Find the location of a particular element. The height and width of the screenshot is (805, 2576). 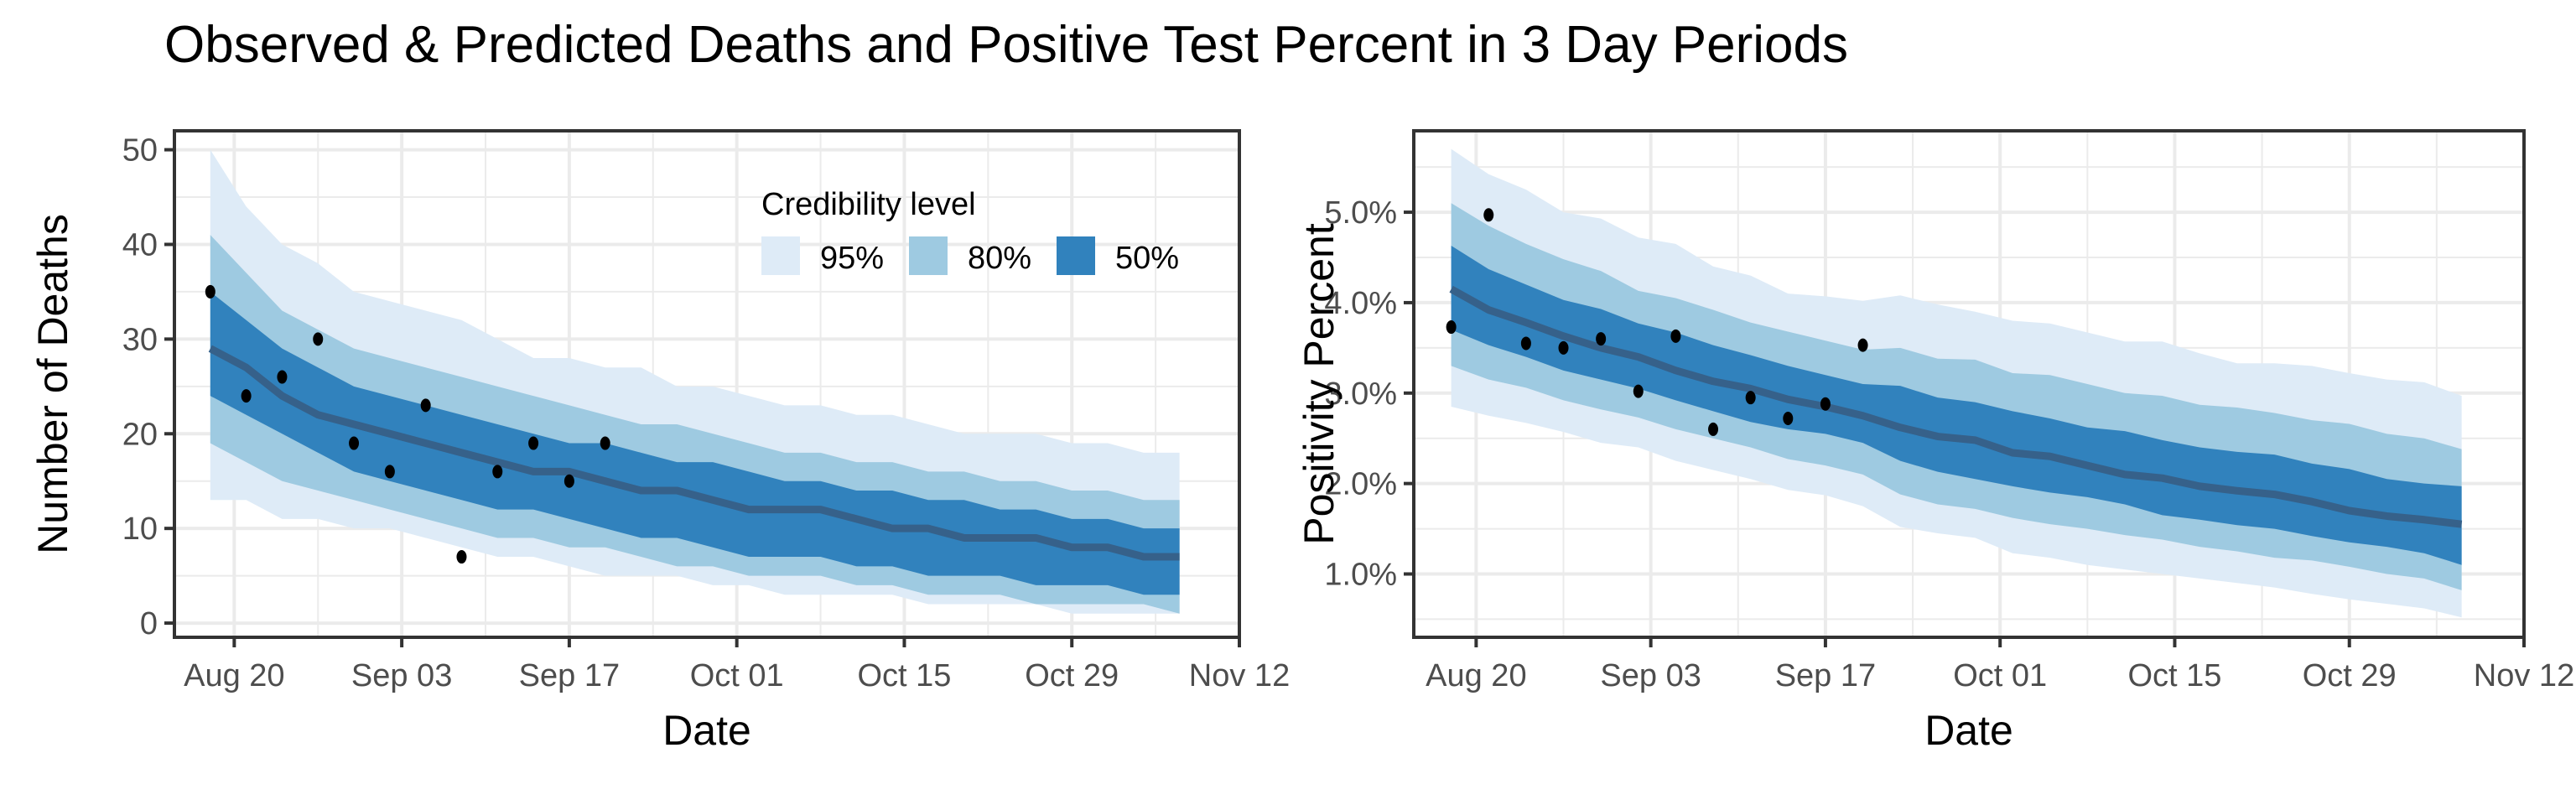

y-tick-label: 30 is located at coordinates (140, 339).